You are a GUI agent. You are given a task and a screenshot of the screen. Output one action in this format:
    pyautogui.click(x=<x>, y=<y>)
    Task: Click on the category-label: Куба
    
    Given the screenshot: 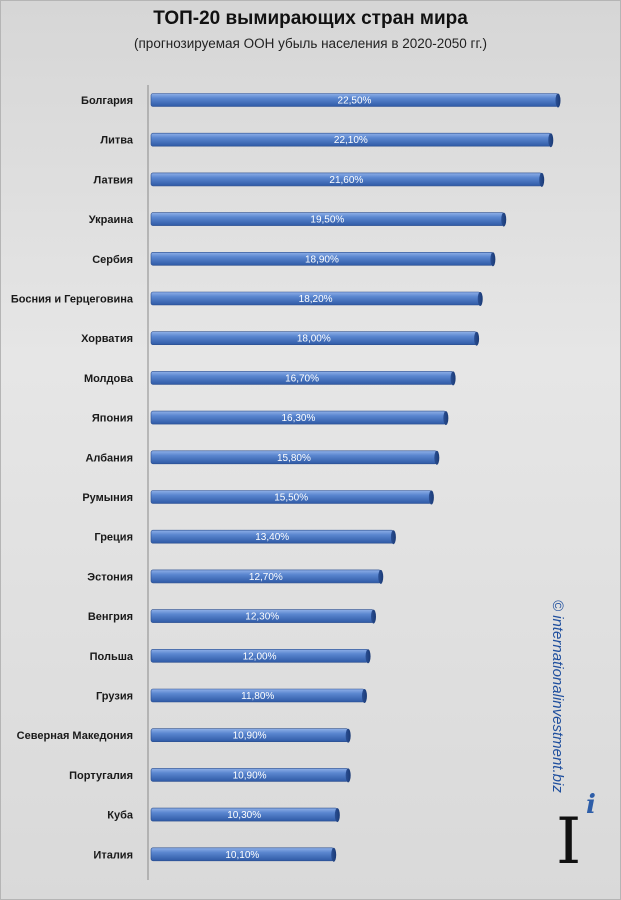 What is the action you would take?
    pyautogui.click(x=120, y=816)
    